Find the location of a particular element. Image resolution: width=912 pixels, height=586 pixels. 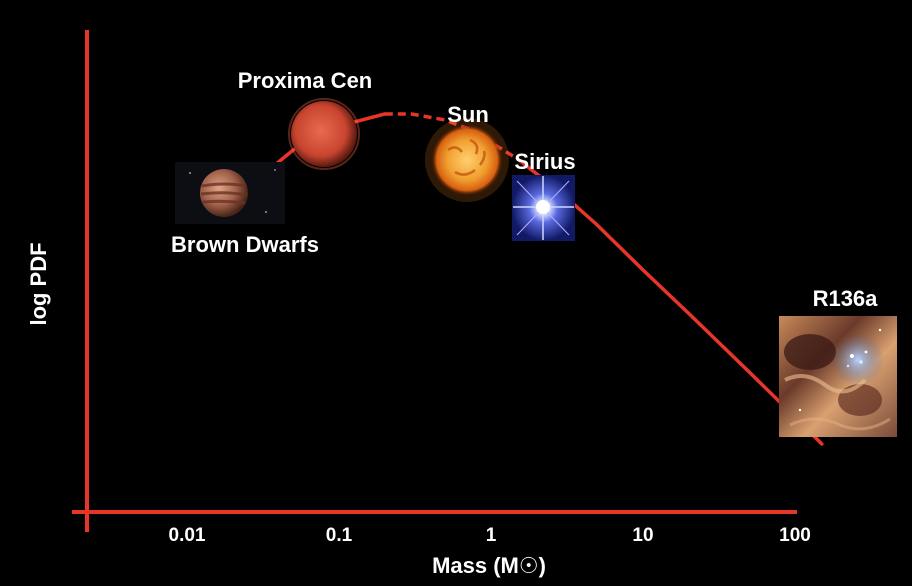

sun-image is located at coordinates (467, 160).